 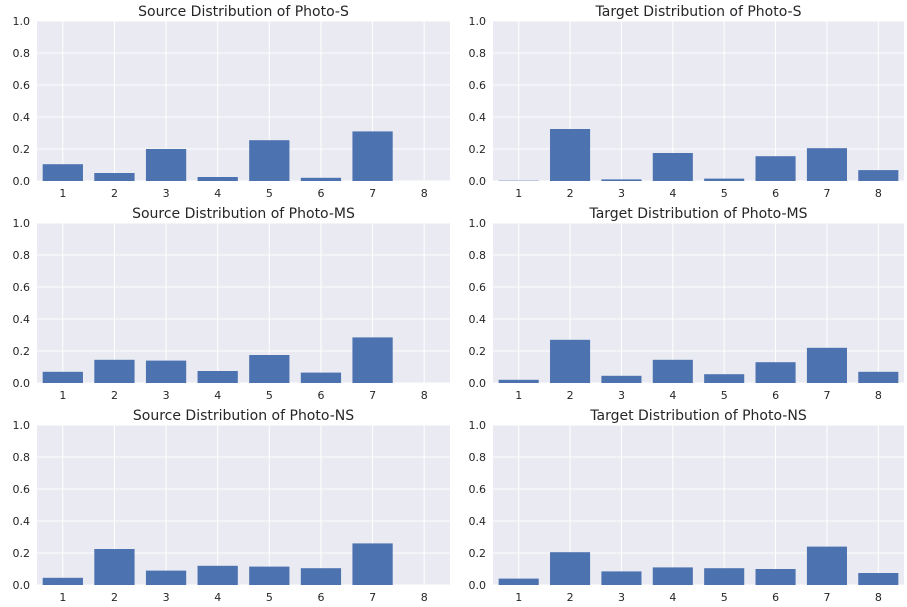 What do you see at coordinates (243, 416) in the screenshot?
I see `chart-title: Source Distribution of Photo-NS` at bounding box center [243, 416].